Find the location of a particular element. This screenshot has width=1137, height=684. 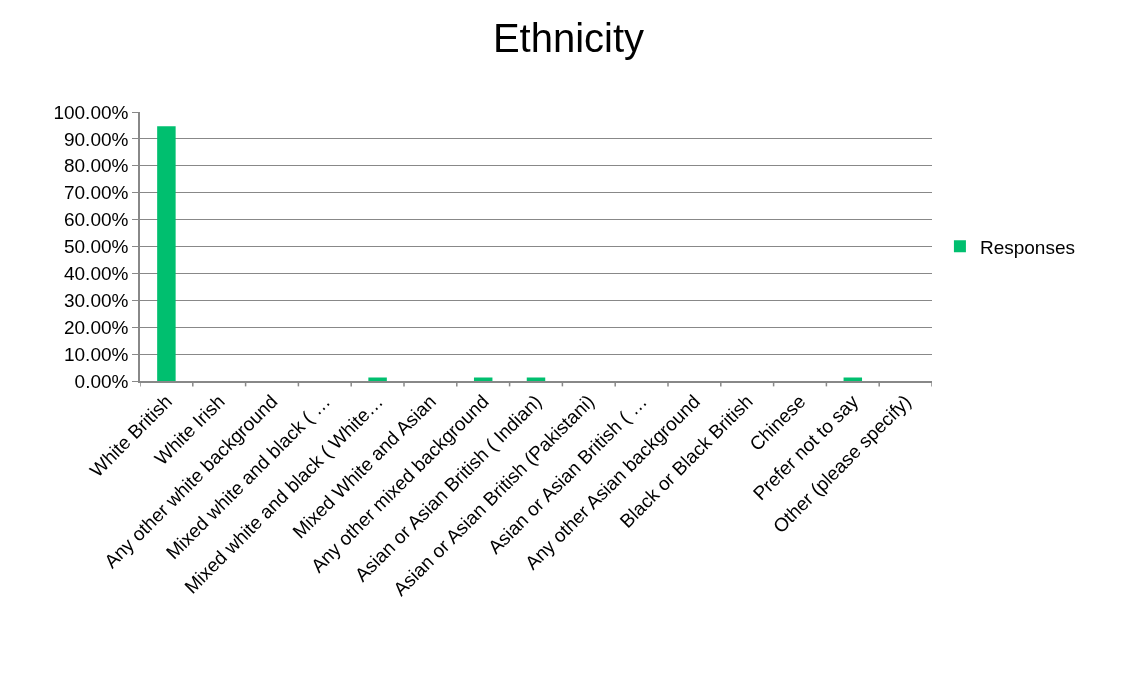

y-tick-label: 50.00% is located at coordinates (96, 247).